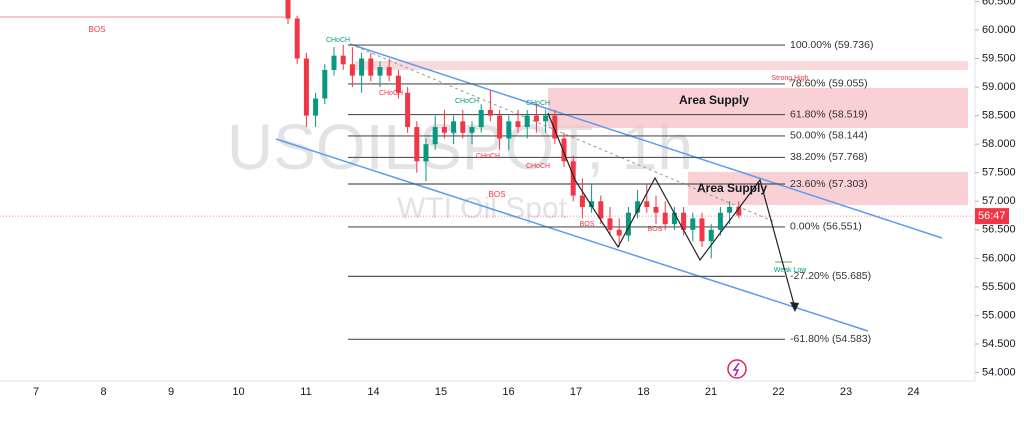 The width and height of the screenshot is (1024, 422). I want to click on fib-label: 78.60% (59.055), so click(829, 84).